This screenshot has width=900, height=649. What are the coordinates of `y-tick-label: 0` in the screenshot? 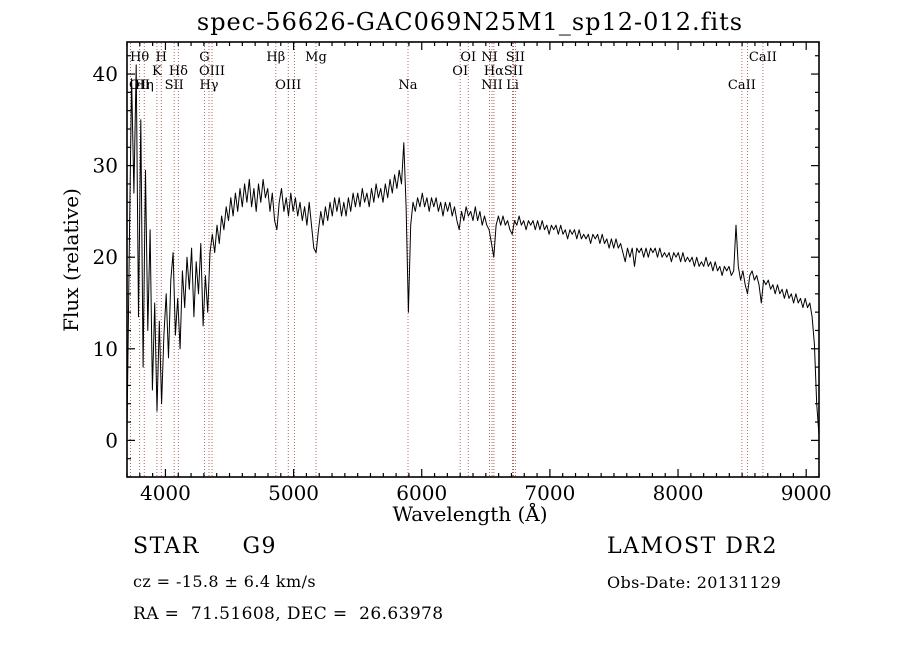 It's located at (111, 440).